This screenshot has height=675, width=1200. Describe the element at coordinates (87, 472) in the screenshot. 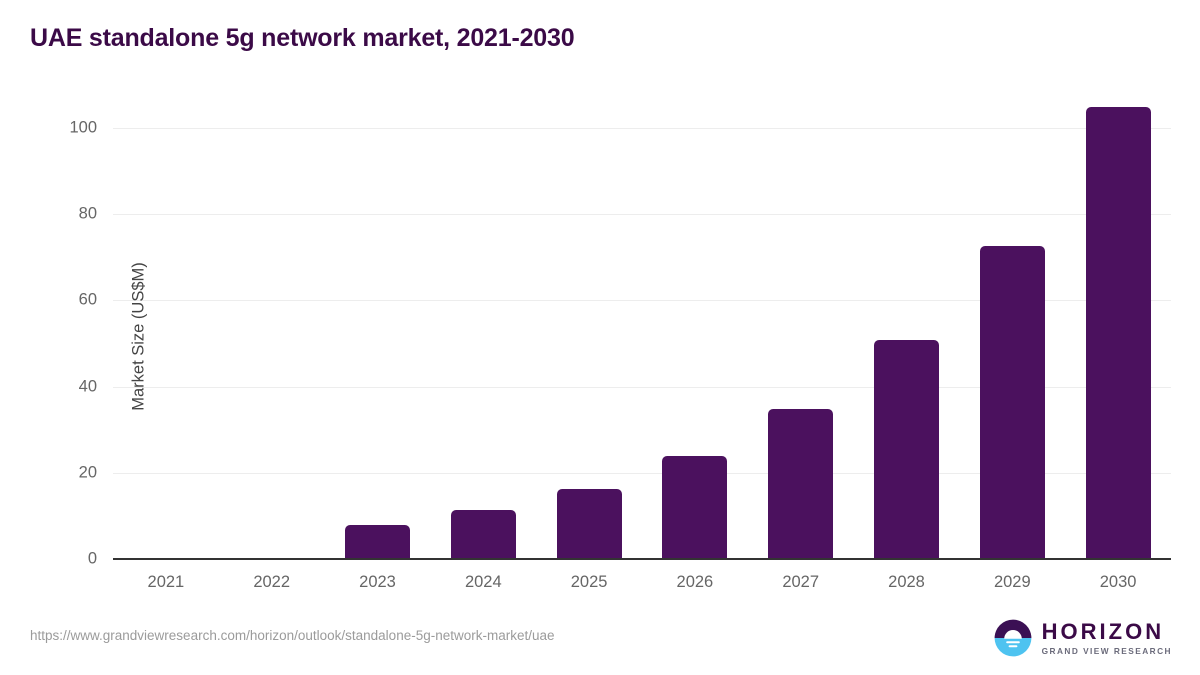

I see `y-axis-tick-label: 20` at that location.